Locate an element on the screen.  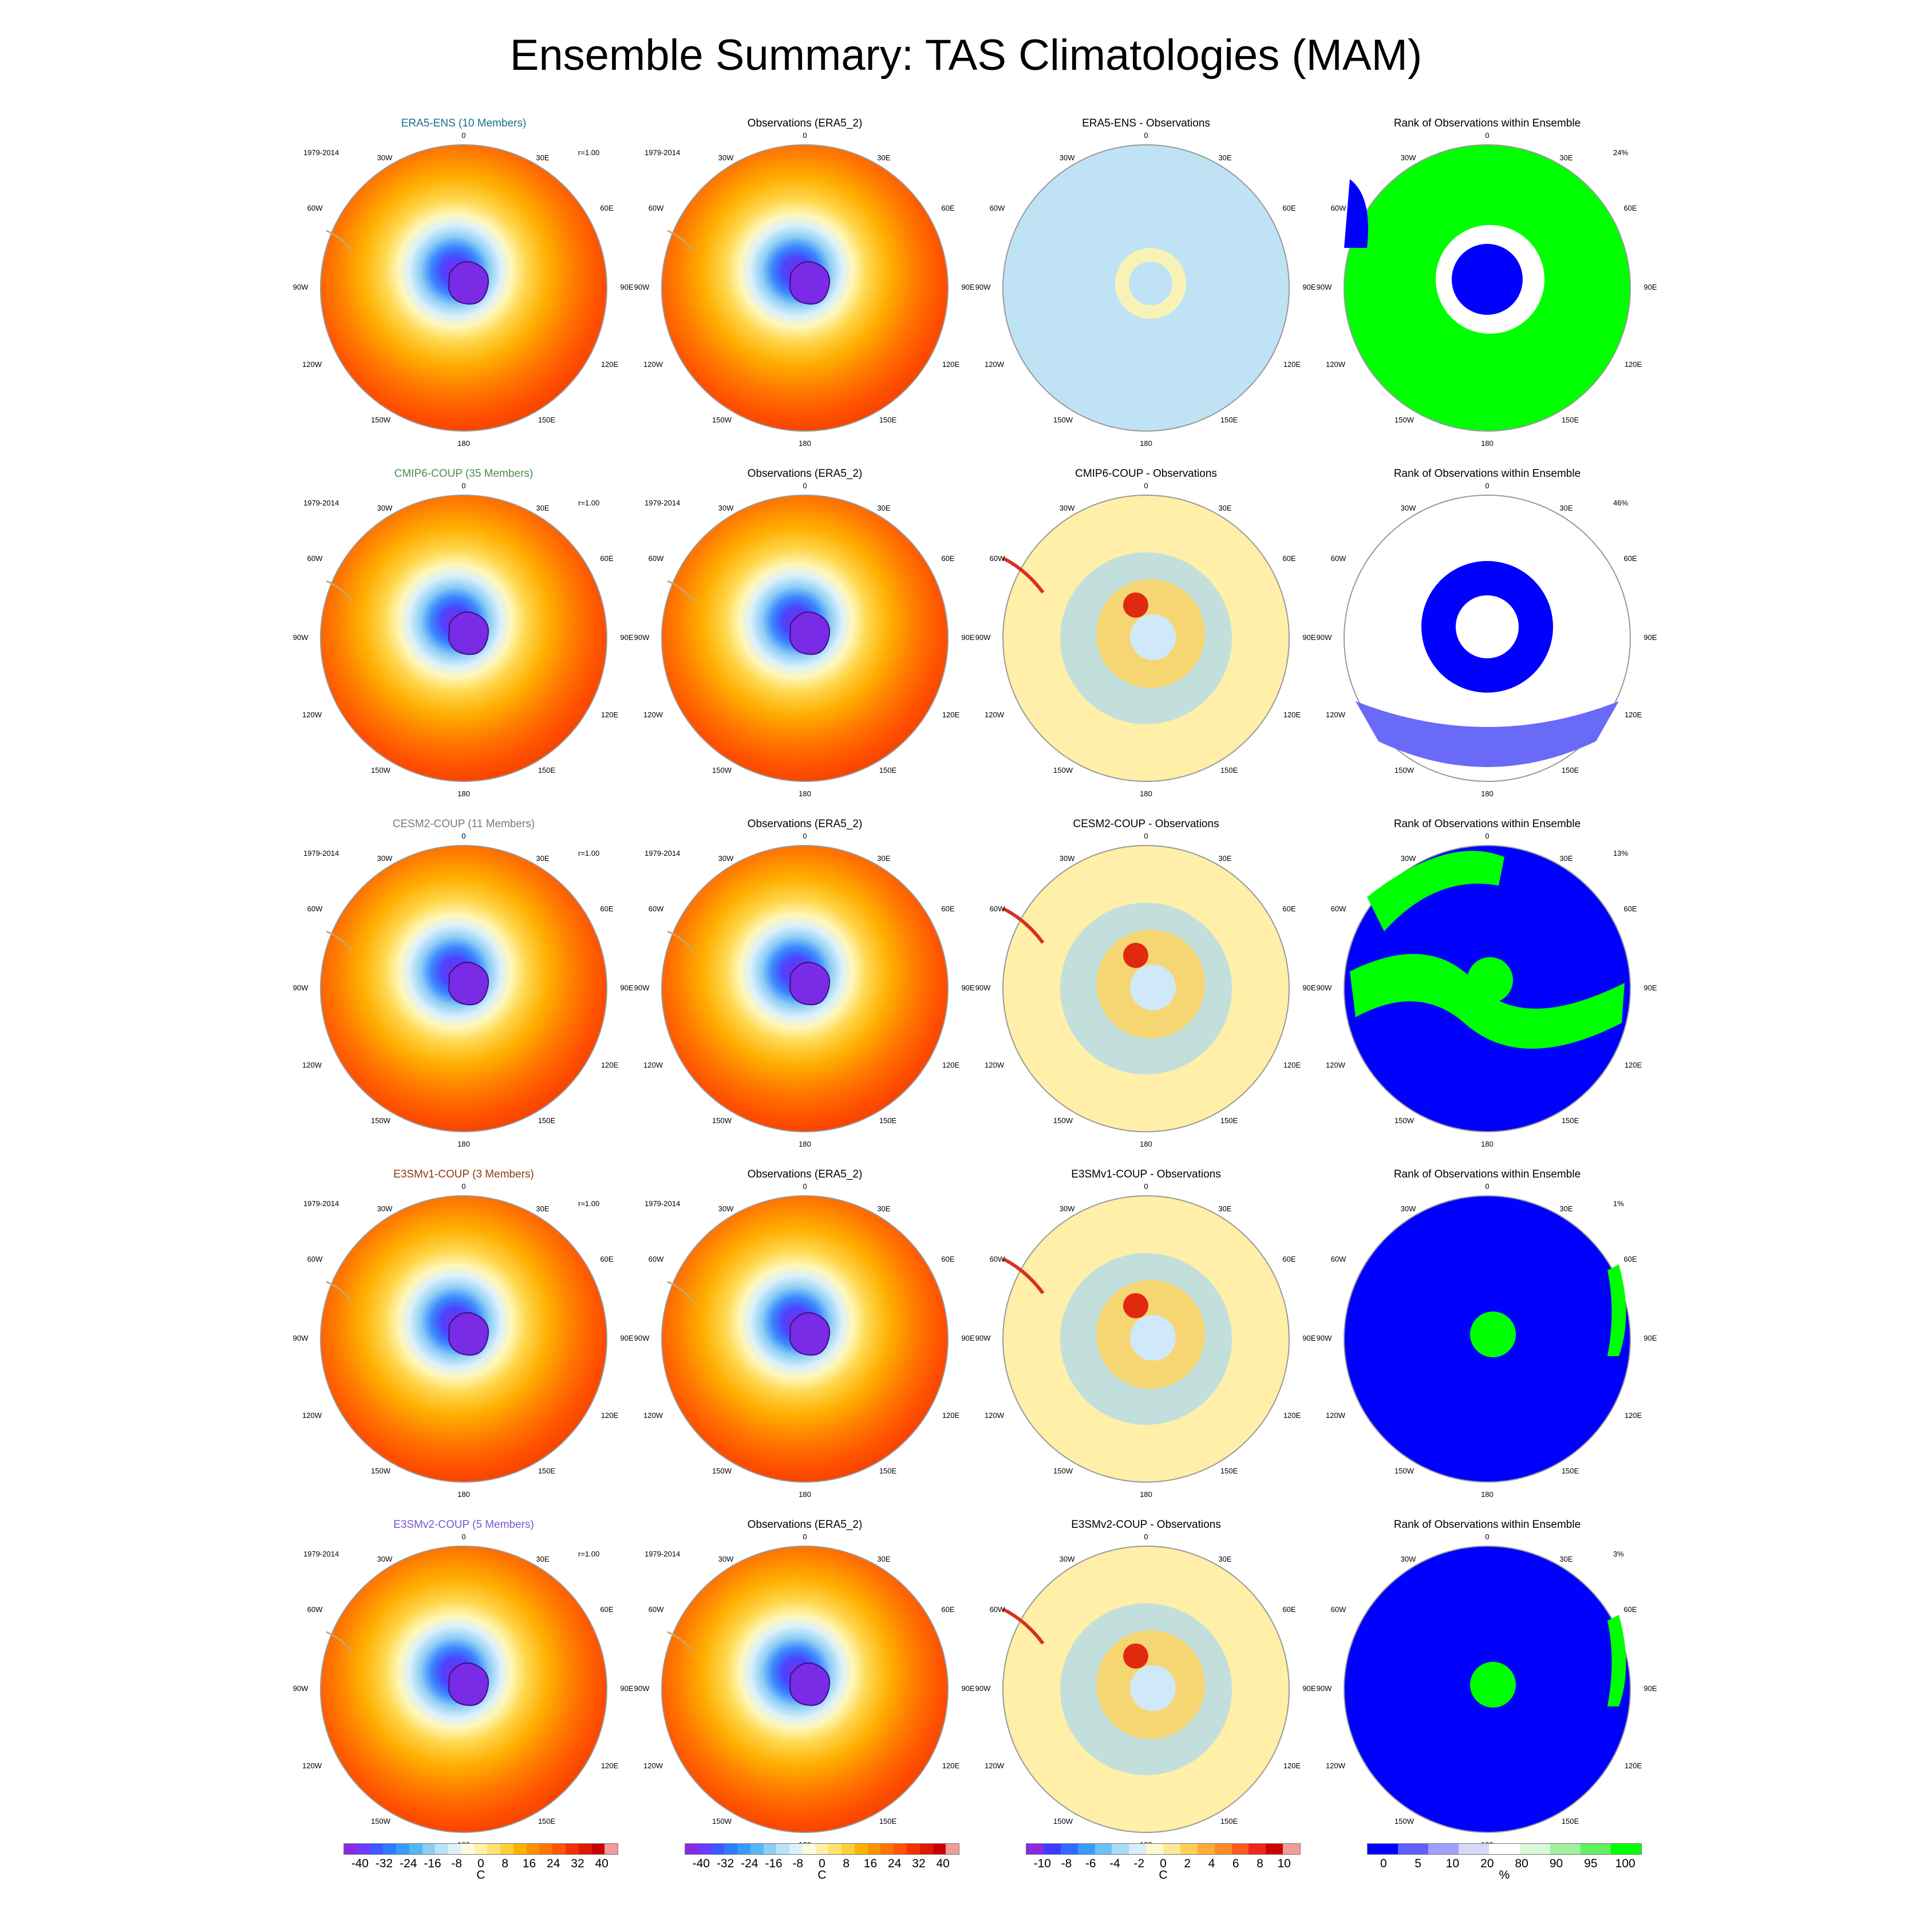
difference-title: E3SMv1-COUP - Observations is located at coordinates (1146, 1174).